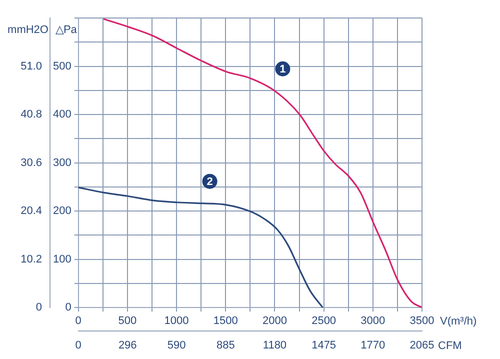 The image size is (500, 359). Describe the element at coordinates (176, 321) in the screenshot. I see `x-tick-label: 1000` at that location.